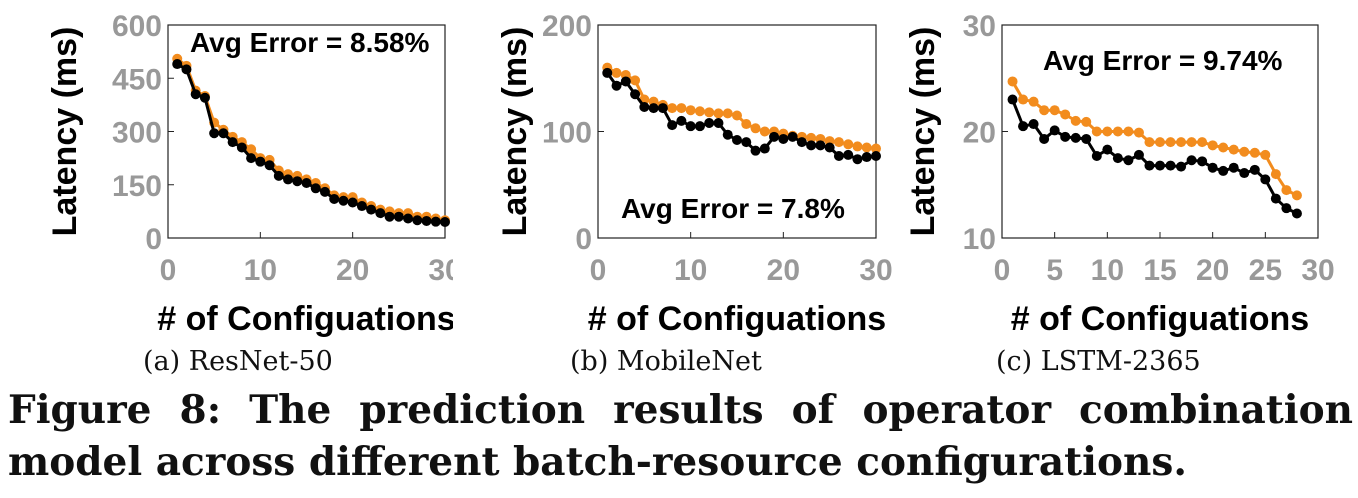 The height and width of the screenshot is (498, 1358). What do you see at coordinates (238, 361) in the screenshot?
I see `subcaption: (a) ResNet-50` at bounding box center [238, 361].